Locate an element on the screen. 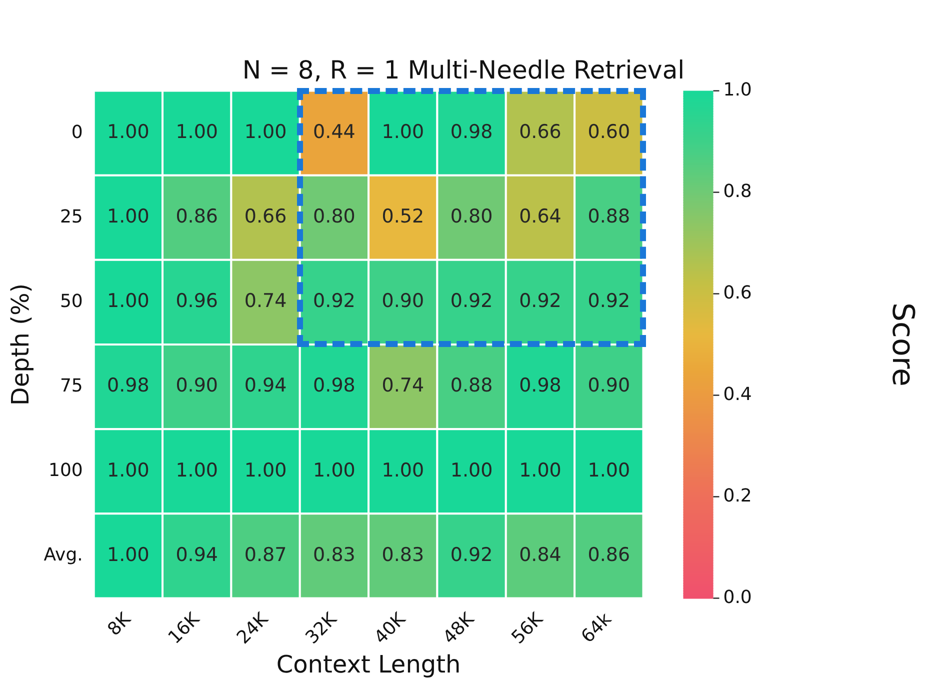 The width and height of the screenshot is (933, 689). y-tick-label: 100 is located at coordinates (65, 471).